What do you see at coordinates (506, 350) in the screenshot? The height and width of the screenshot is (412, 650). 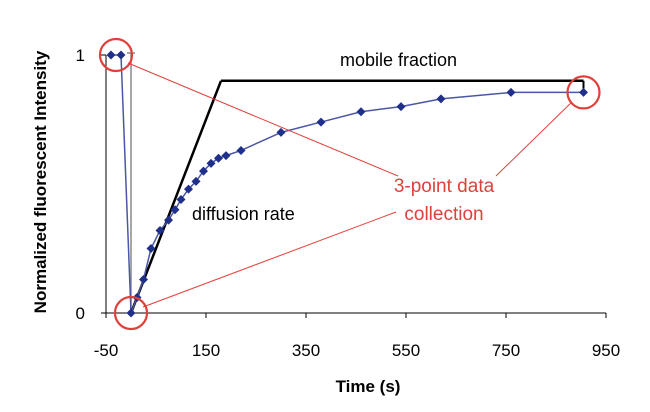 I see `x-tick-label: 750` at bounding box center [506, 350].